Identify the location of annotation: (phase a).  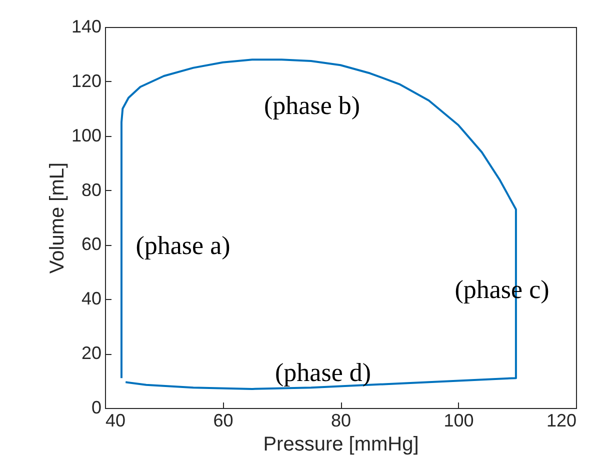
(183, 245).